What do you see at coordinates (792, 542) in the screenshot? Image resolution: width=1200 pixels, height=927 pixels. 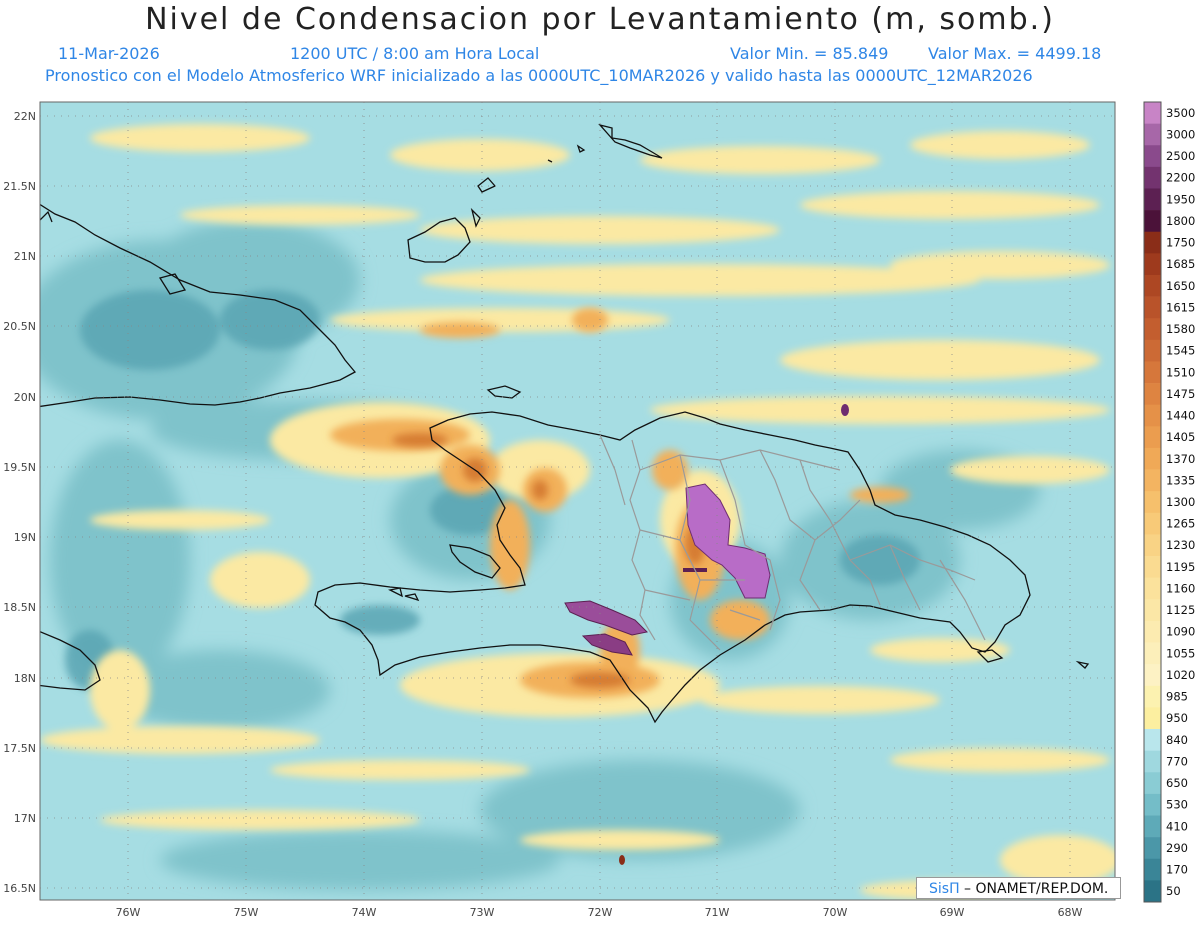 I see `province-borders` at bounding box center [792, 542].